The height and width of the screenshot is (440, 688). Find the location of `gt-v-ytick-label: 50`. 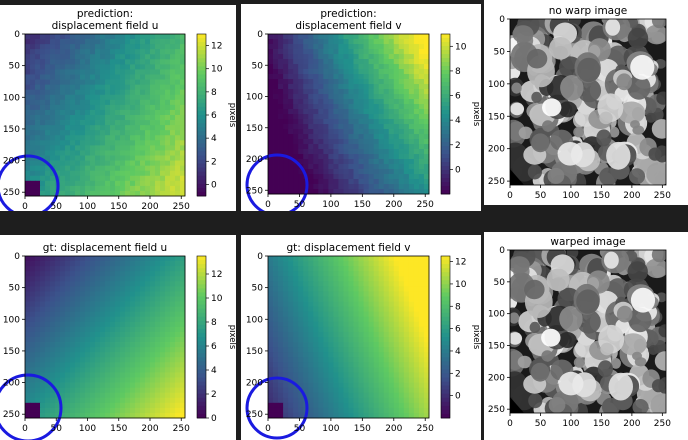

gt-v-ytick-label: 50 is located at coordinates (258, 289).